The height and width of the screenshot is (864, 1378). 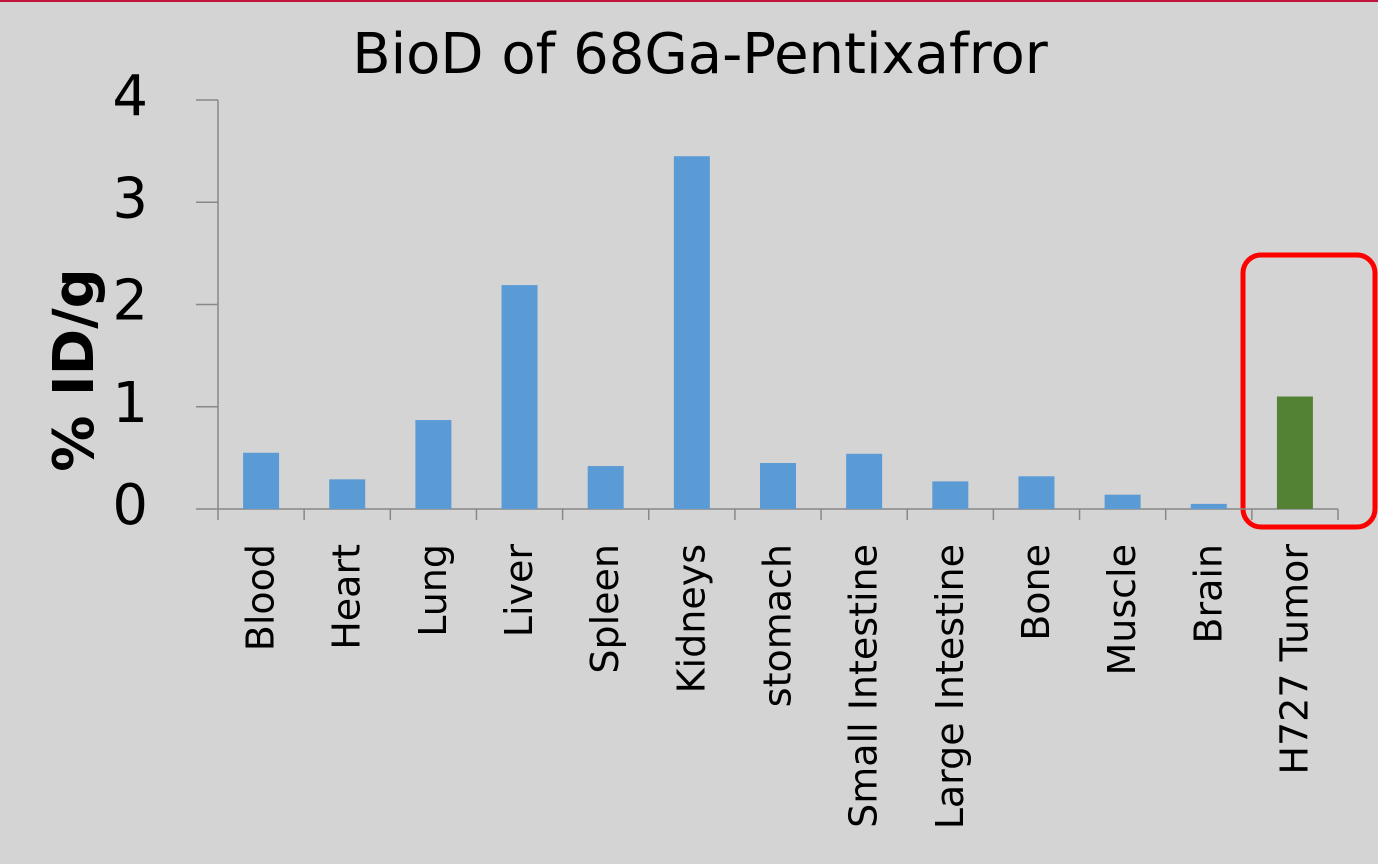 I want to click on y-axis-label: % ID/g, so click(x=74, y=369).